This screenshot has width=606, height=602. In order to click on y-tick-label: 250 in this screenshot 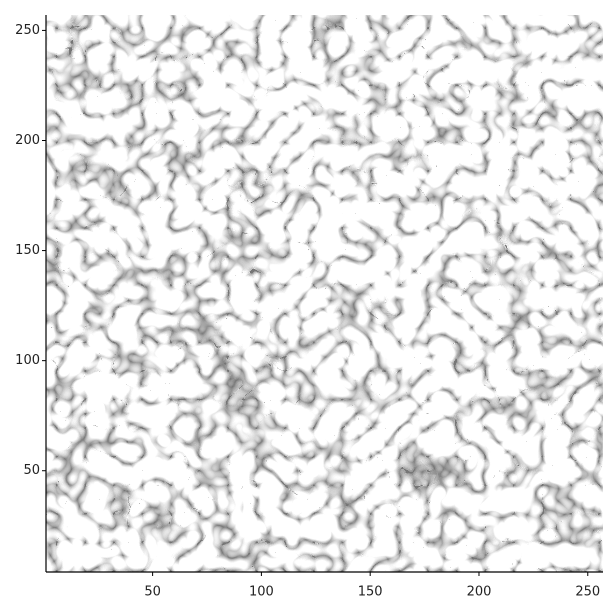, I will do `click(27, 30)`.